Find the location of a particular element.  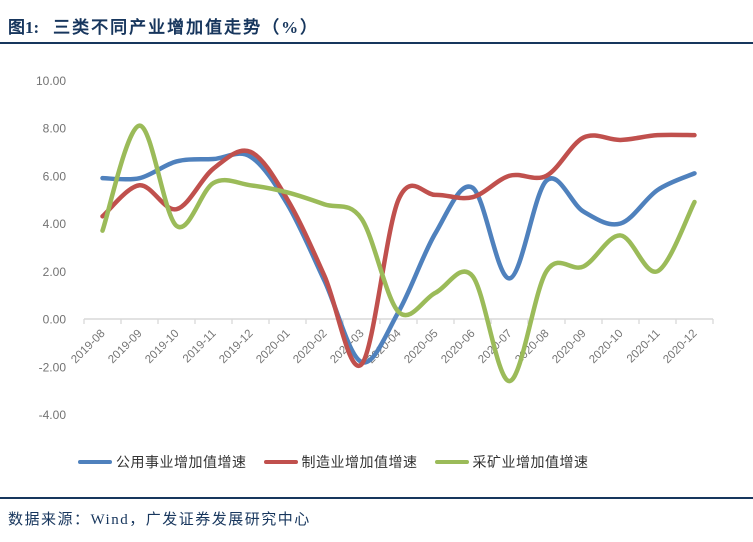

y-axis-tick-label: 6.00 is located at coordinates (55, 176).